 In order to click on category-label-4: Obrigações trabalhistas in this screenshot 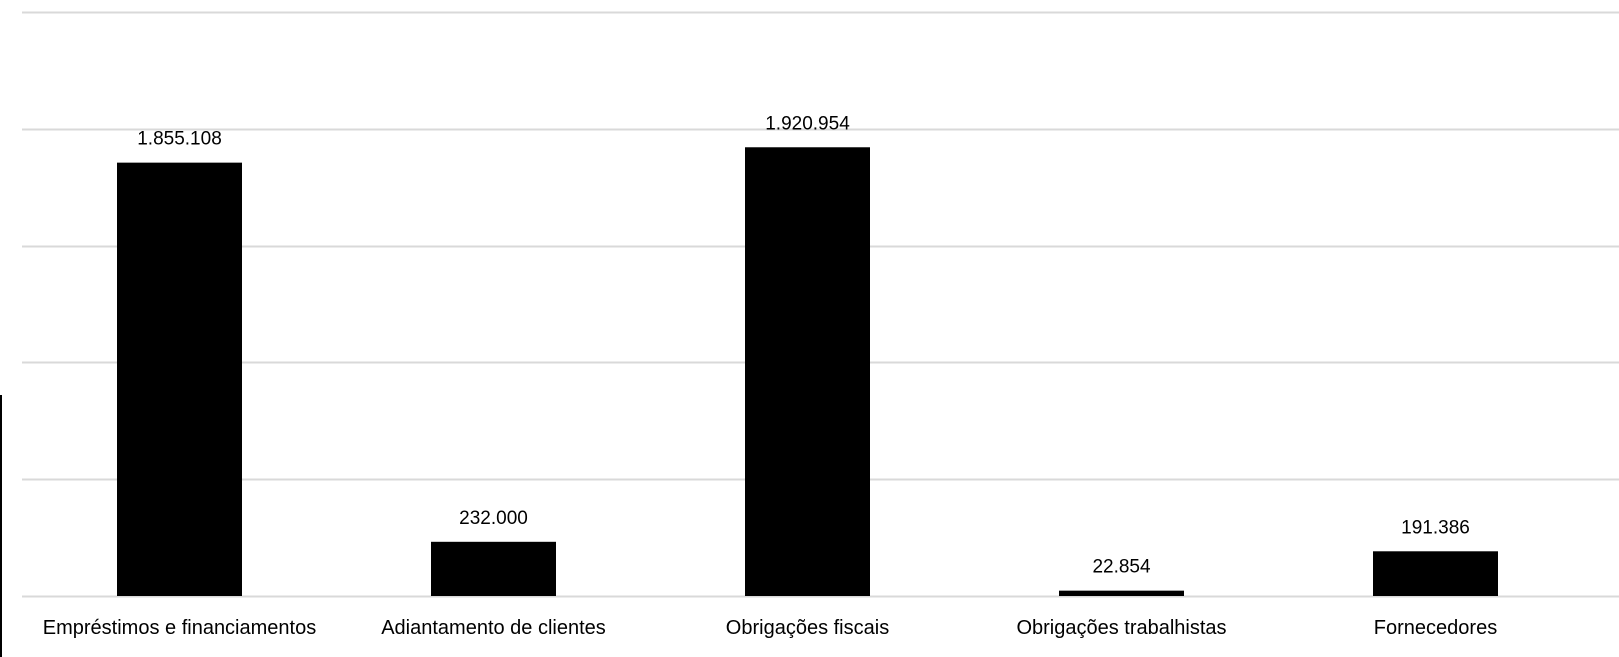, I will do `click(1121, 628)`.